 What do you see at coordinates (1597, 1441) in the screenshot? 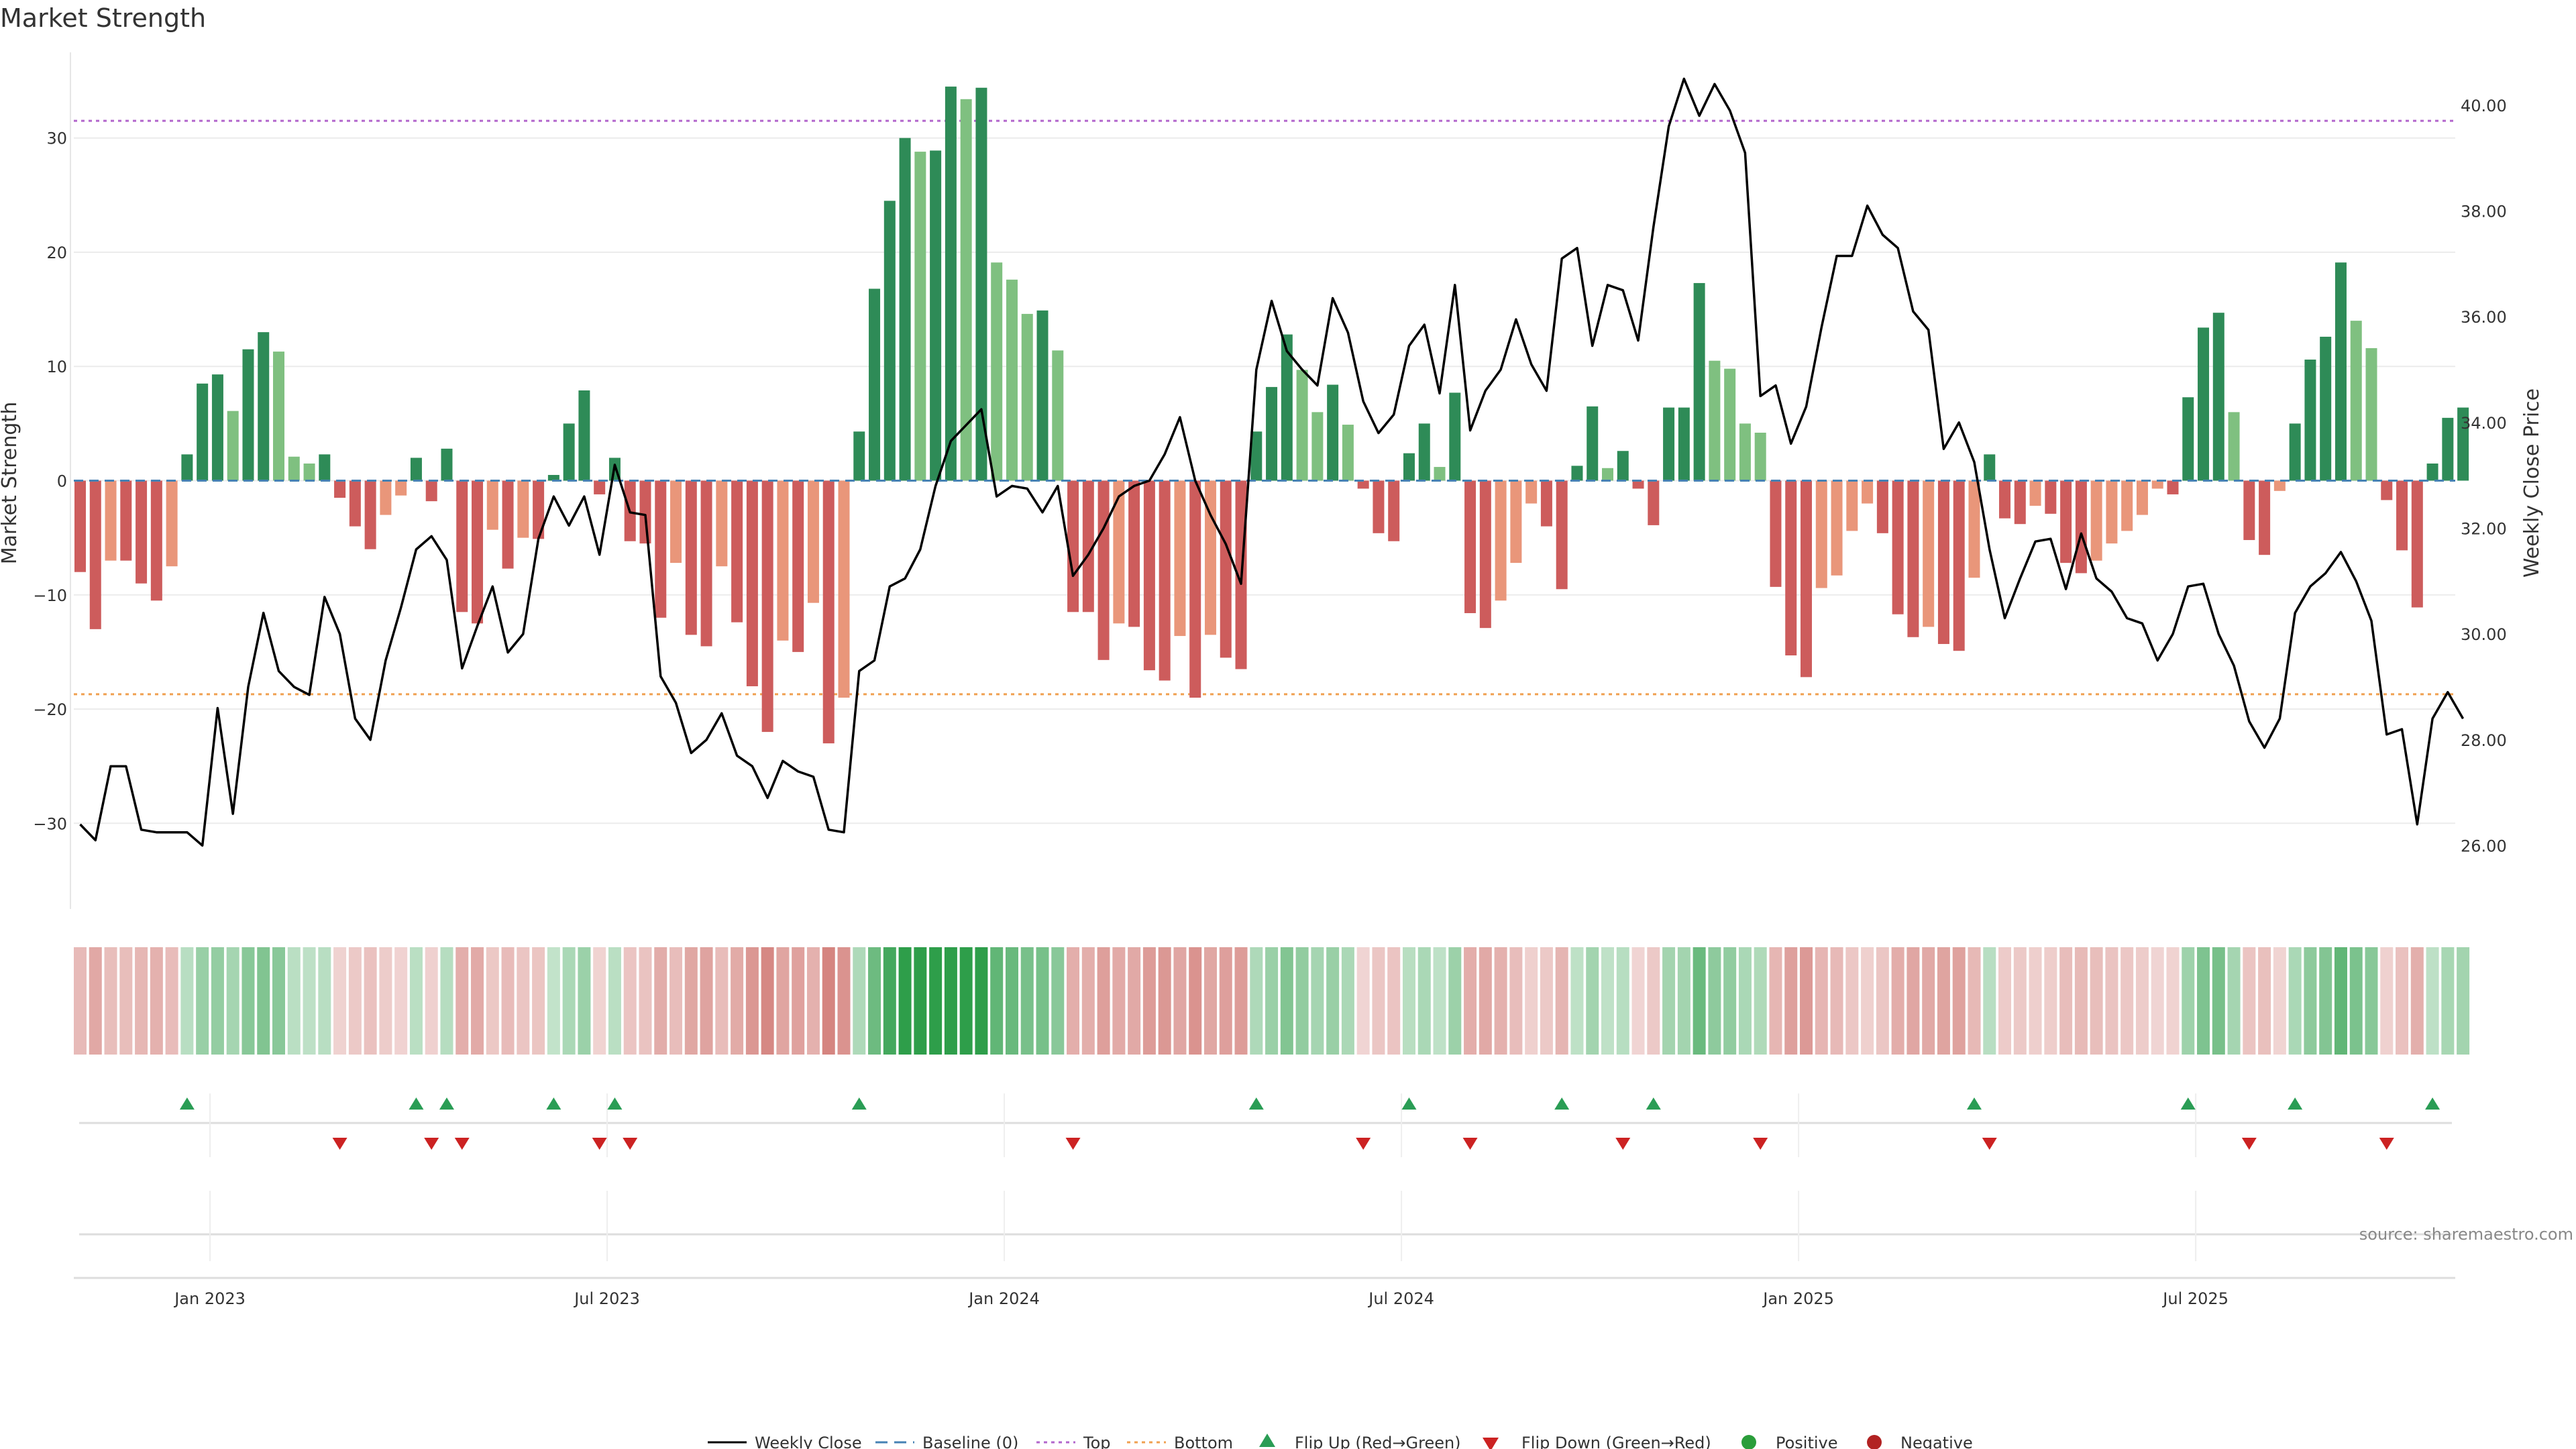
I see `legend-flip-down: Flip Down (Green→Red)` at bounding box center [1597, 1441].